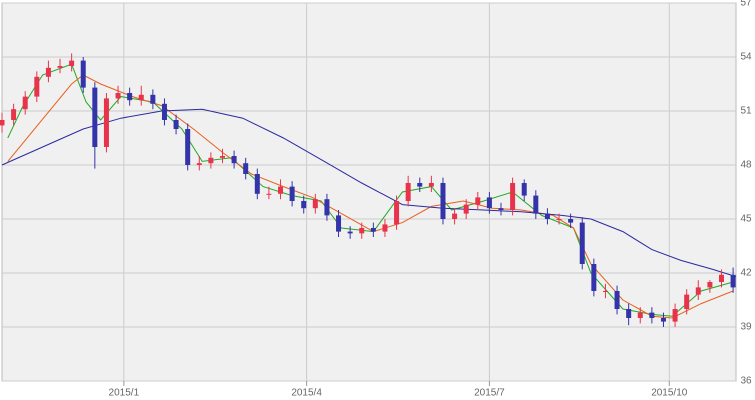 Image resolution: width=755 pixels, height=400 pixels. I want to click on y-tick-label: 57, so click(746, 4).